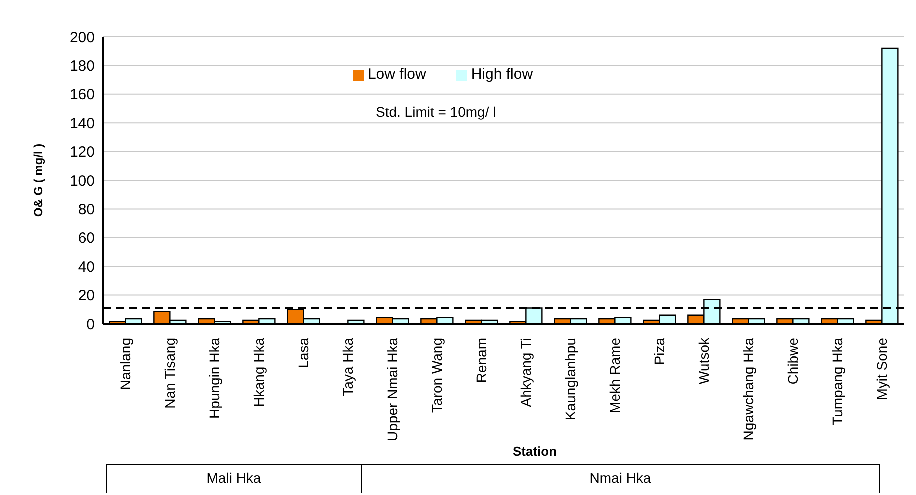  Describe the element at coordinates (86, 239) in the screenshot. I see `y-tick-label: 60` at that location.